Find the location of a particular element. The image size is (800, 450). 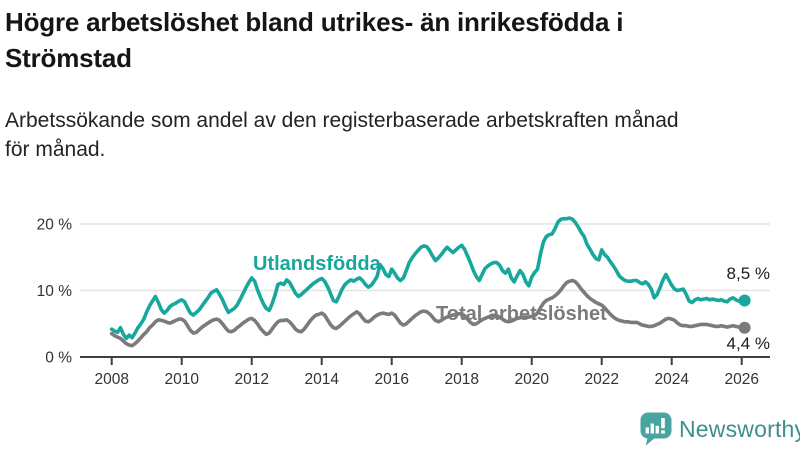

chart-subtitle-line2: för månad. is located at coordinates (55, 149).